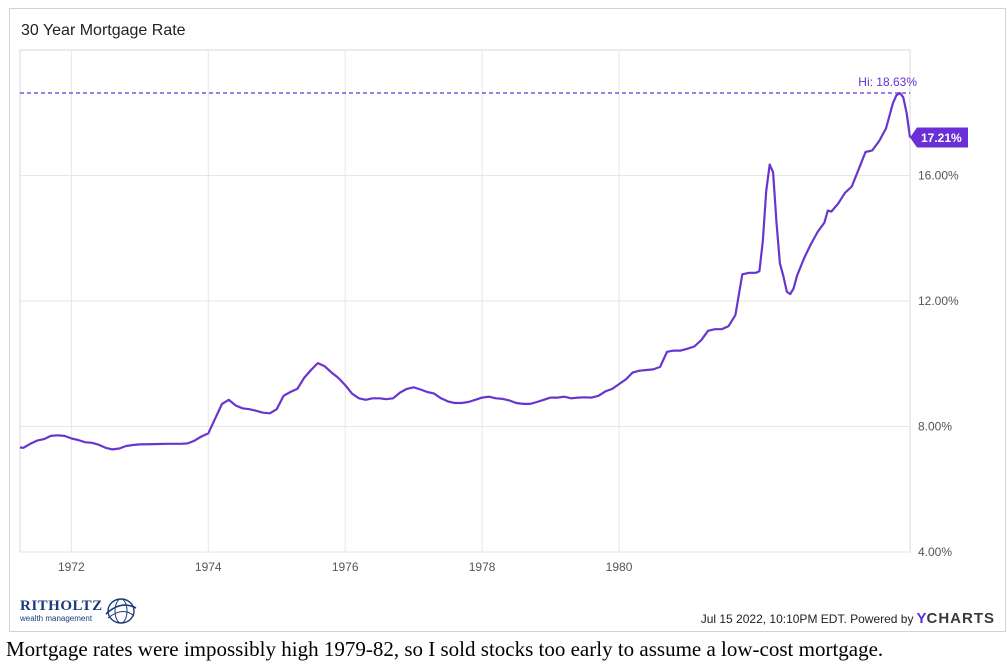 The height and width of the screenshot is (672, 1007). Describe the element at coordinates (345, 567) in the screenshot. I see `x-tick-label: 1976` at that location.